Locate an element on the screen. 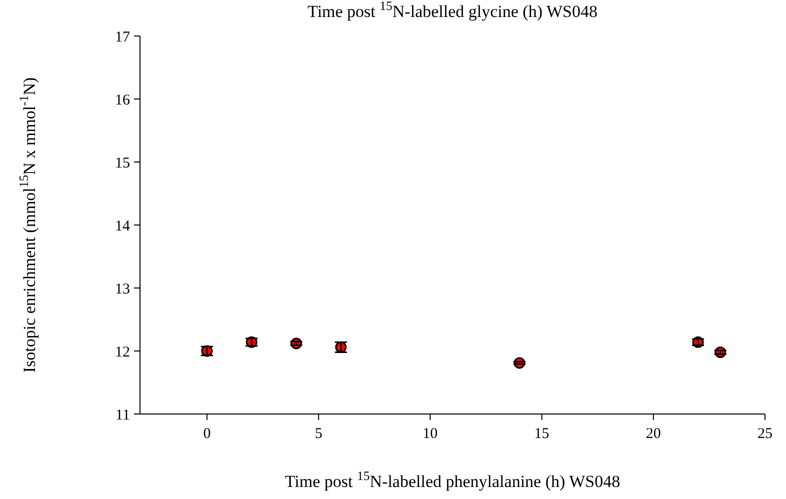  y-tick-label: 13 is located at coordinates (122, 289).